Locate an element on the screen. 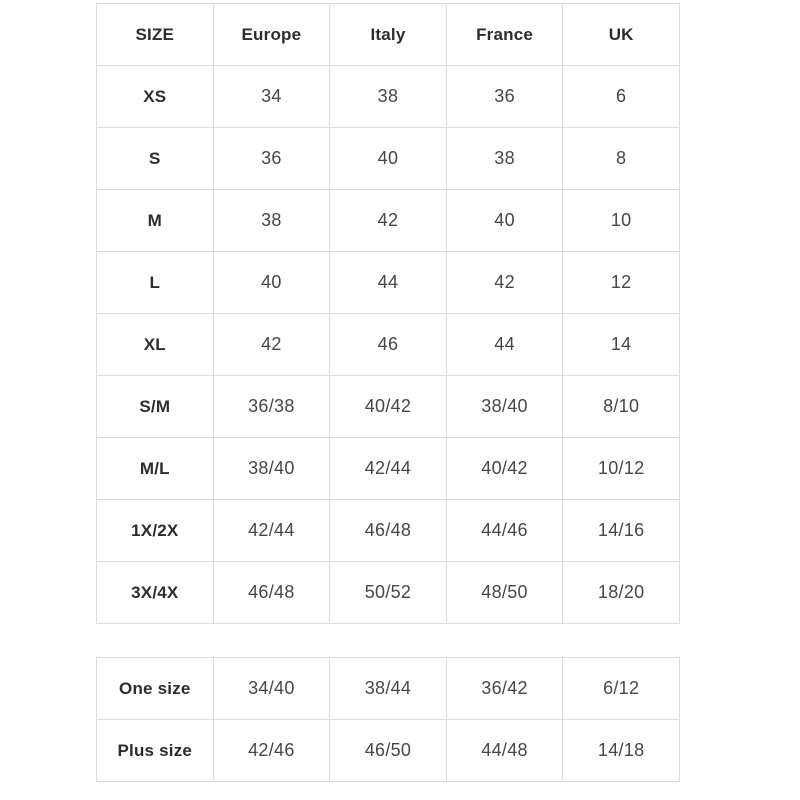 The image size is (800, 800). column-header: UK is located at coordinates (621, 34).